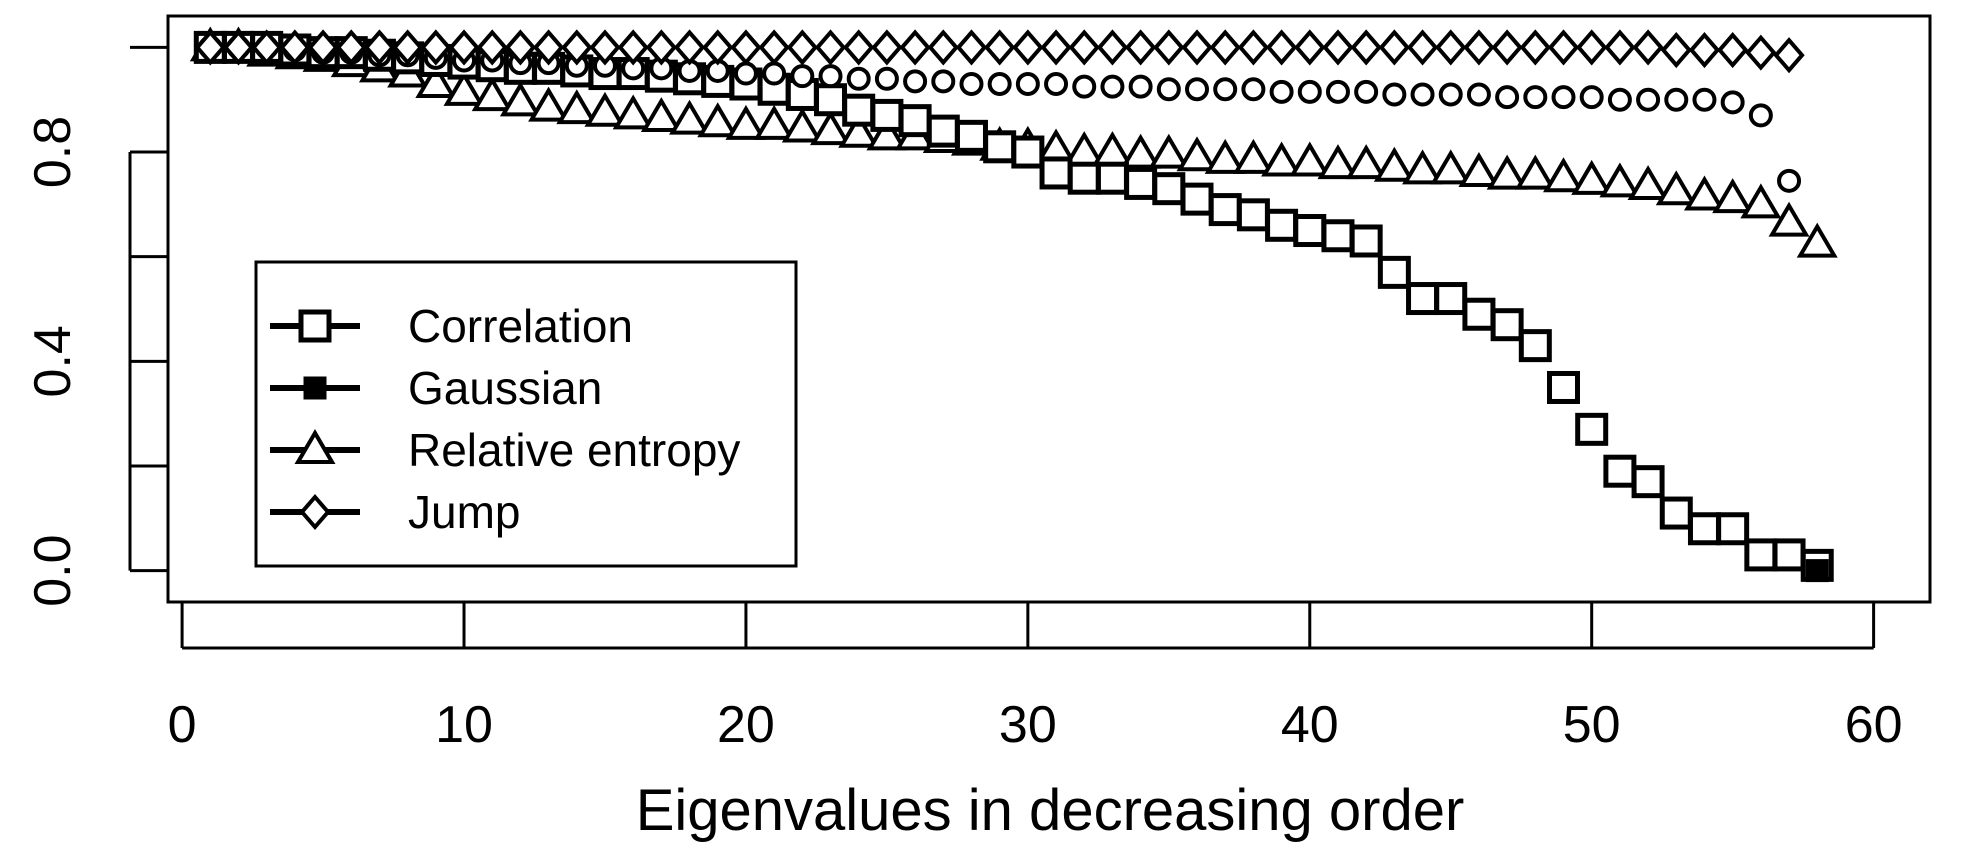  I want to click on x-tick-label: 50, so click(1592, 725).